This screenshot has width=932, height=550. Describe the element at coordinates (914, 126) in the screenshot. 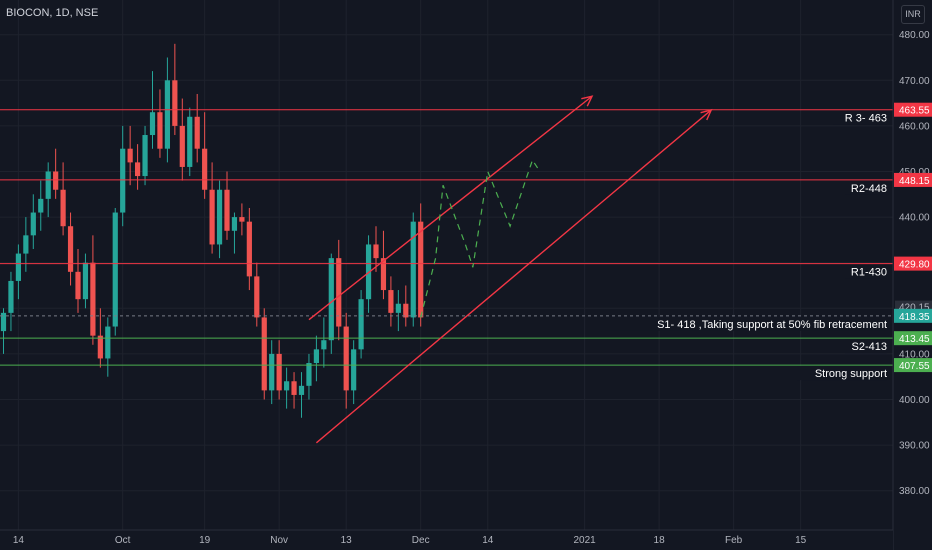

I see `price-tick-label: 460.00` at that location.